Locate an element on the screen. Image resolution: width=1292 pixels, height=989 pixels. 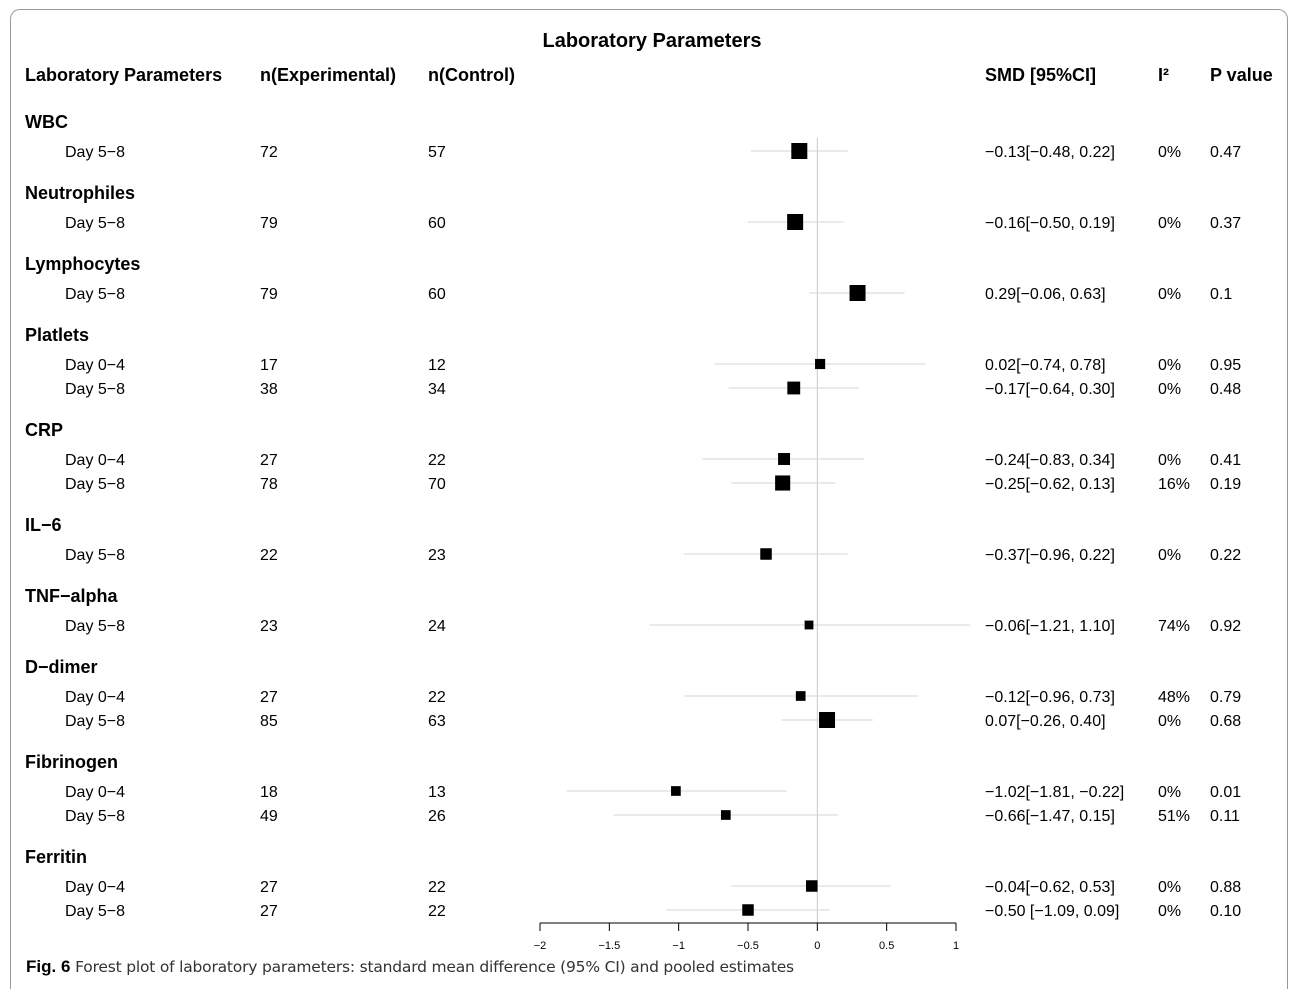
smd-ci-text: −0.12[−0.96, 0.73] is located at coordinates (1050, 697).